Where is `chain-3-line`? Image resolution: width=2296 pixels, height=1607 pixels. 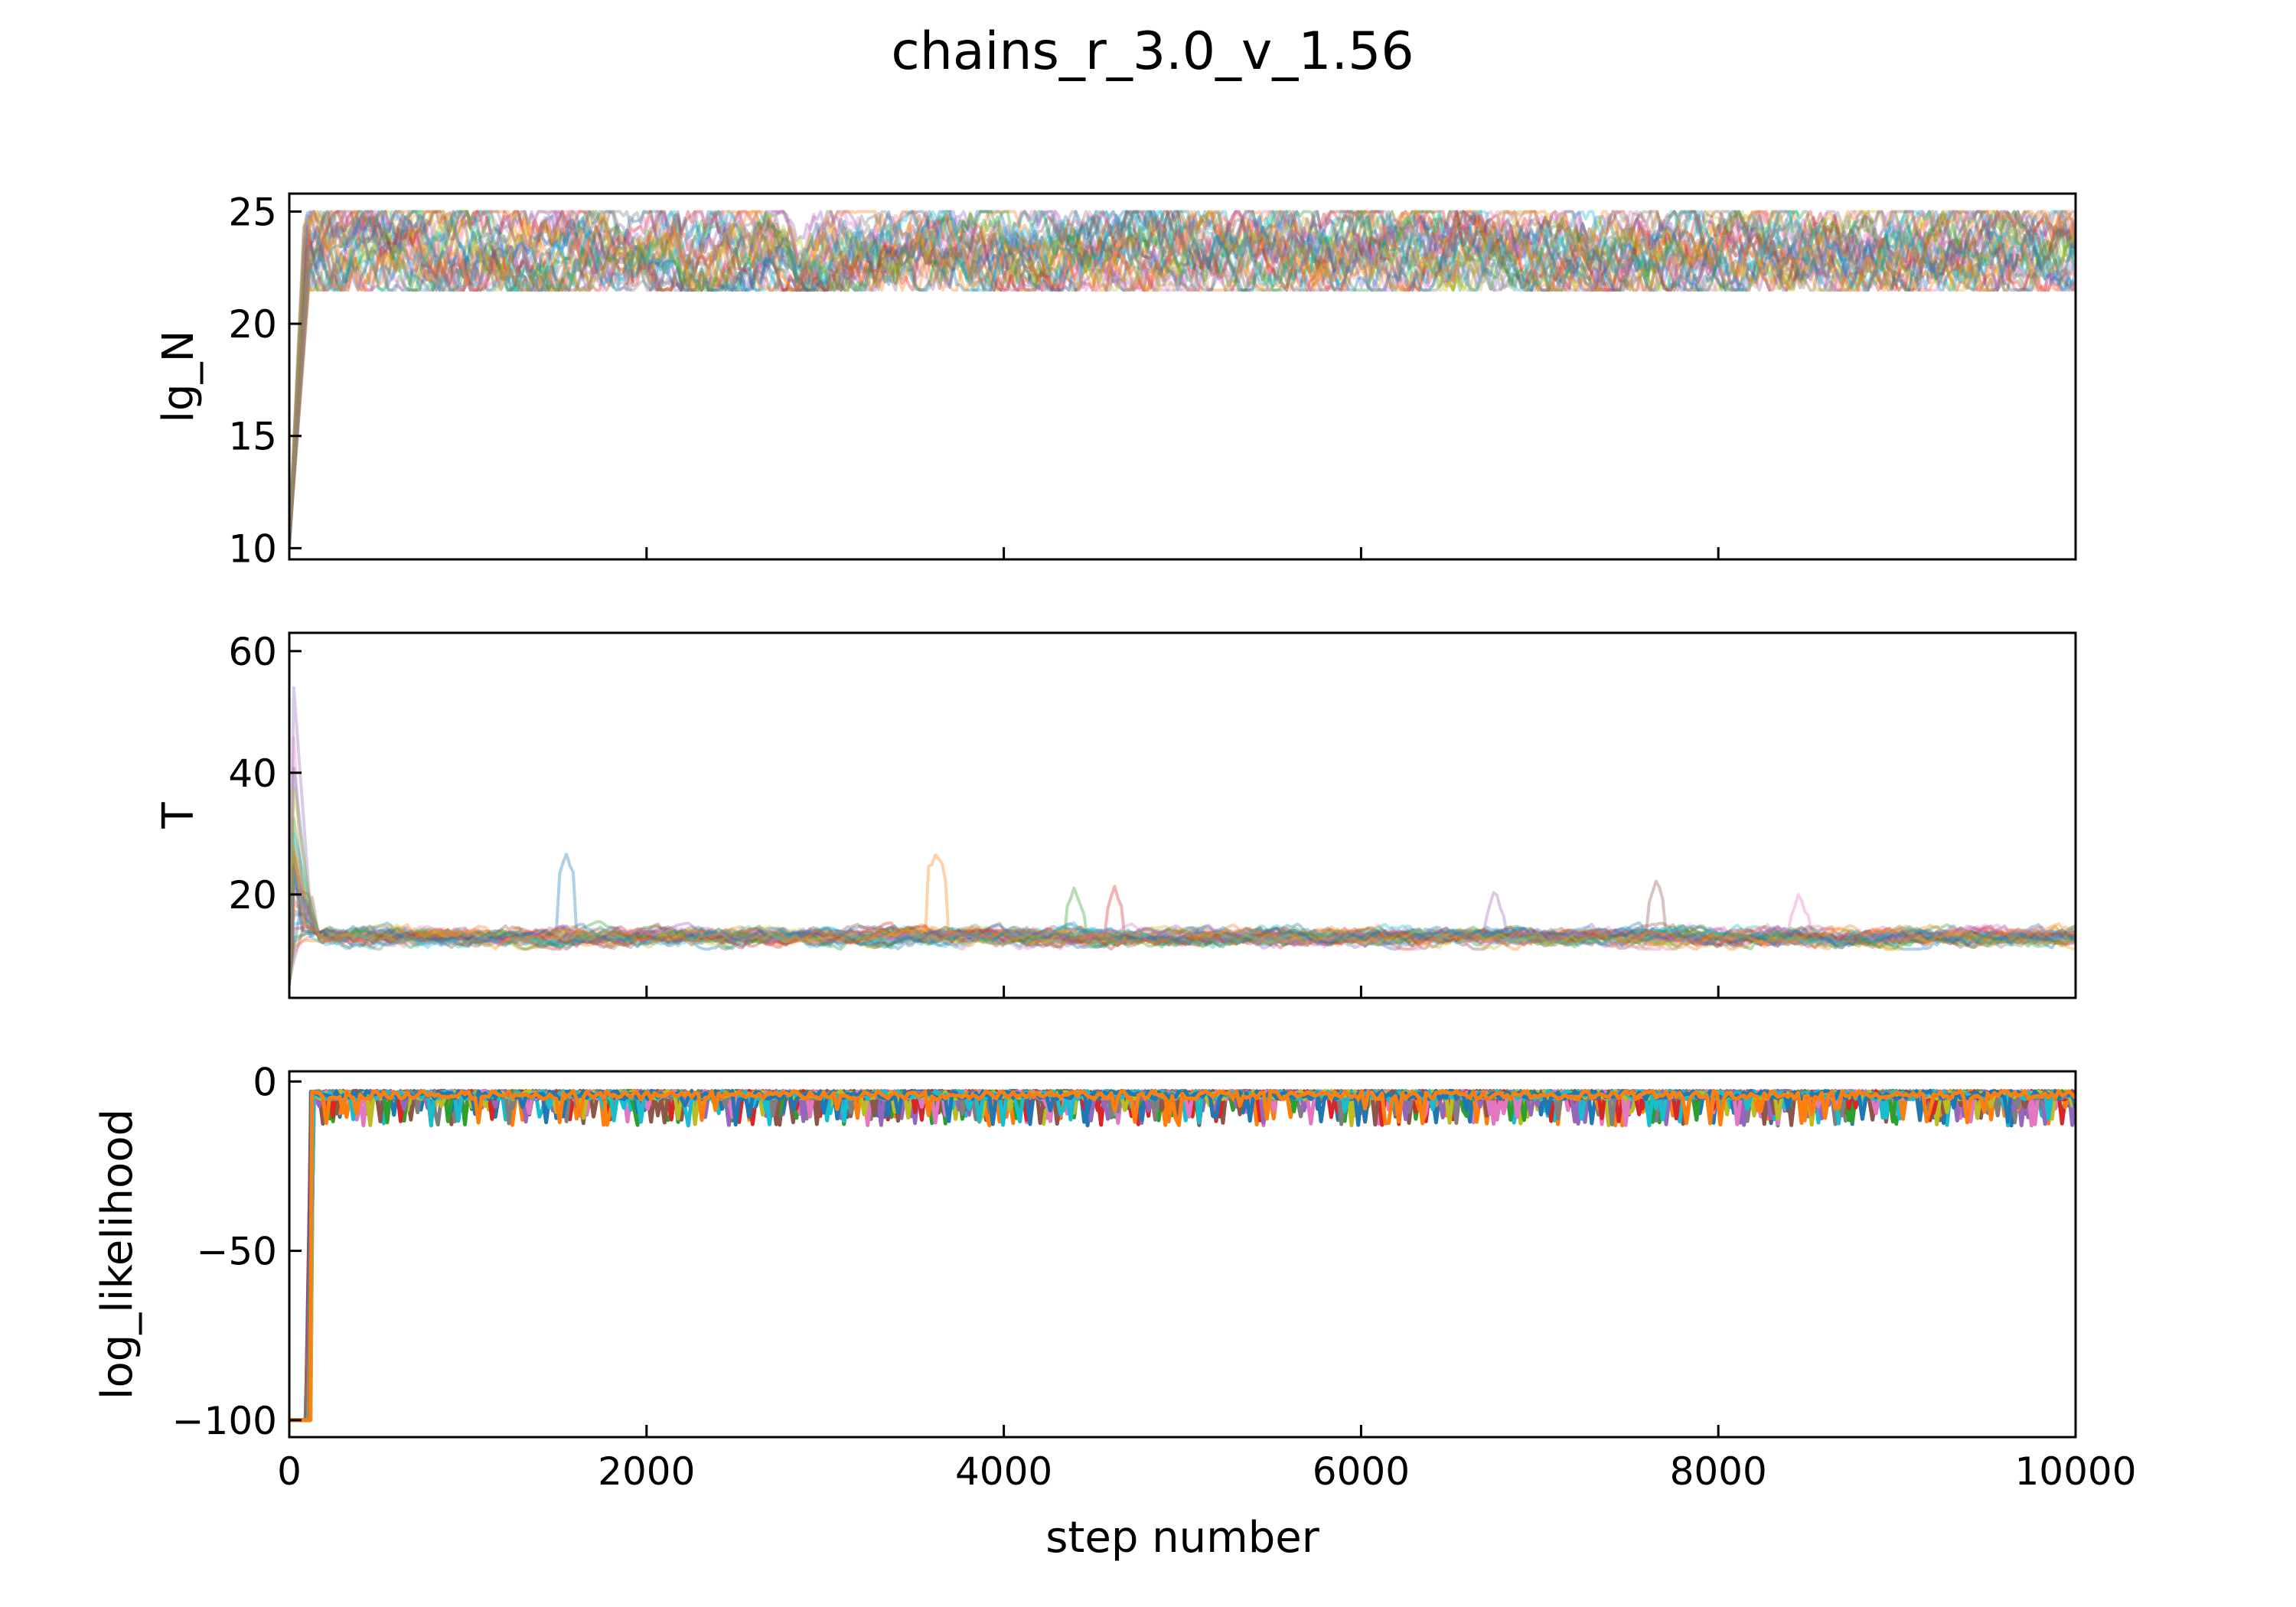
chain-3-line is located at coordinates (1182, 917).